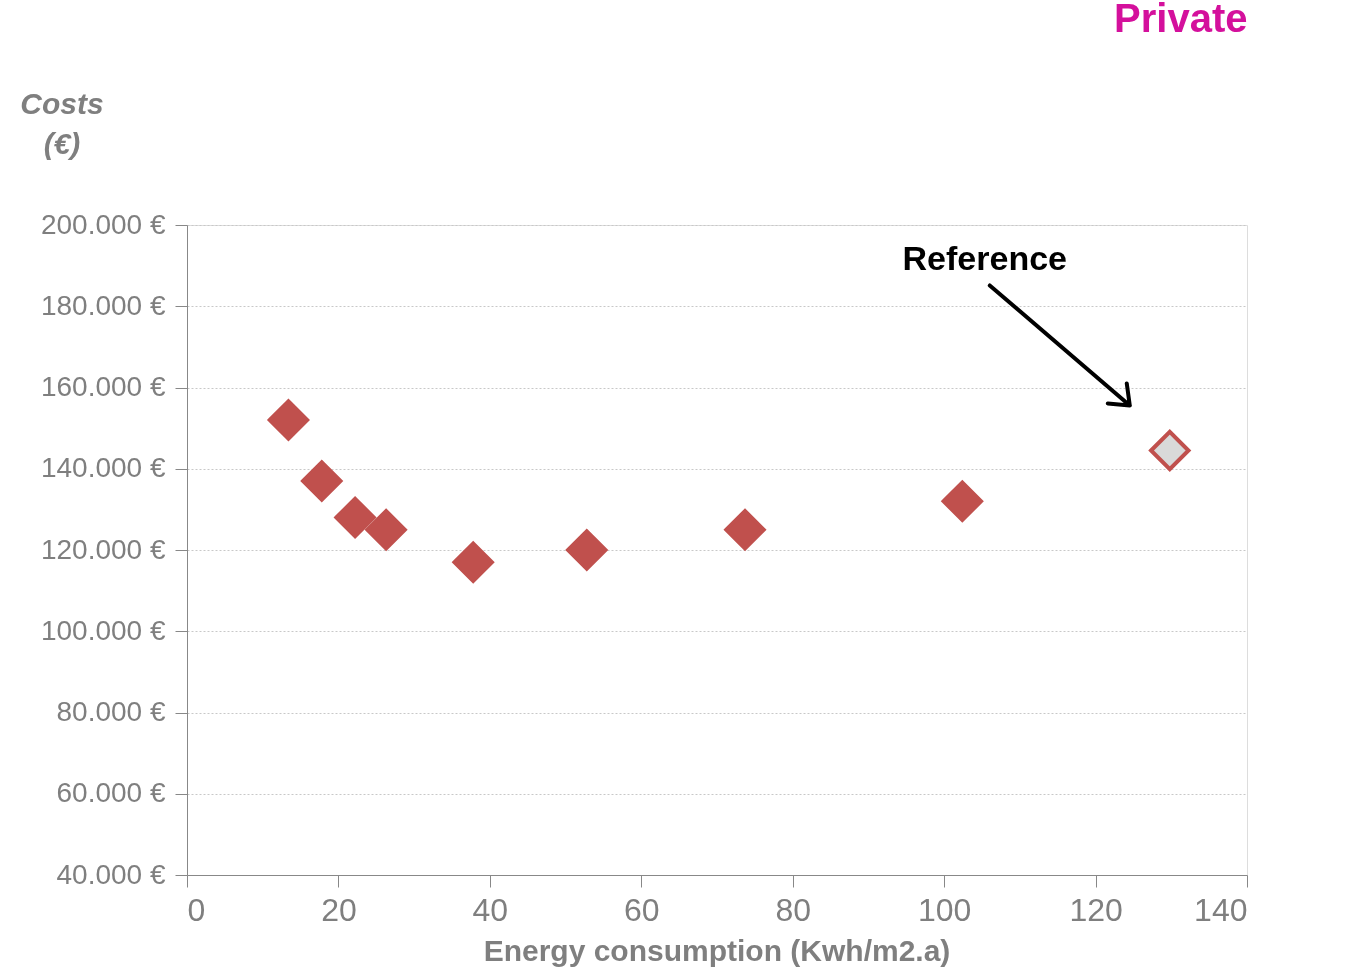  I want to click on chart-title: Private, so click(1181, 20).